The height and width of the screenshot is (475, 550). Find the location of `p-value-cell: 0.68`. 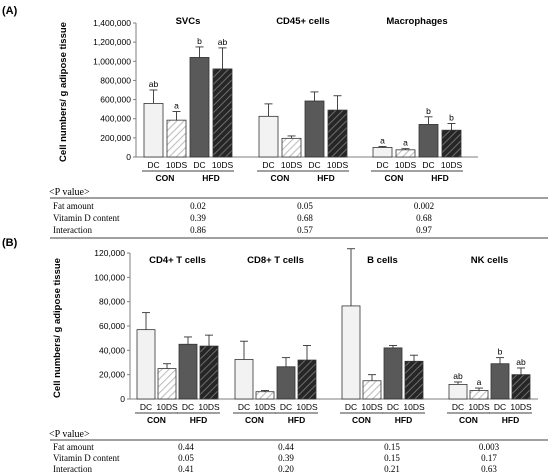

p-value-cell: 0.68 is located at coordinates (424, 218).